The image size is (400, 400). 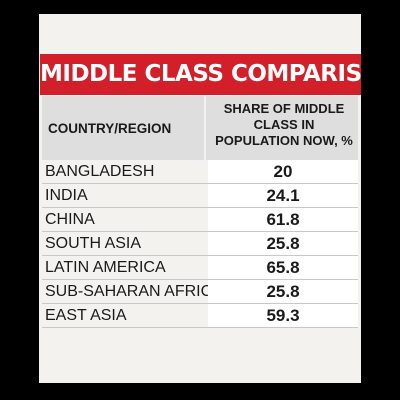 I want to click on share-value-cell: 59.3, so click(x=283, y=315).